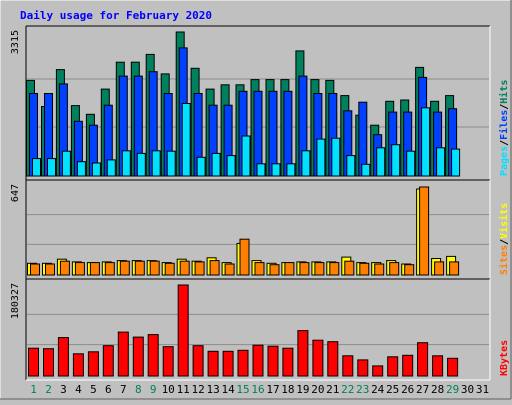  What do you see at coordinates (15, 42) in the screenshot?
I see `y-max-label: 3315` at bounding box center [15, 42].